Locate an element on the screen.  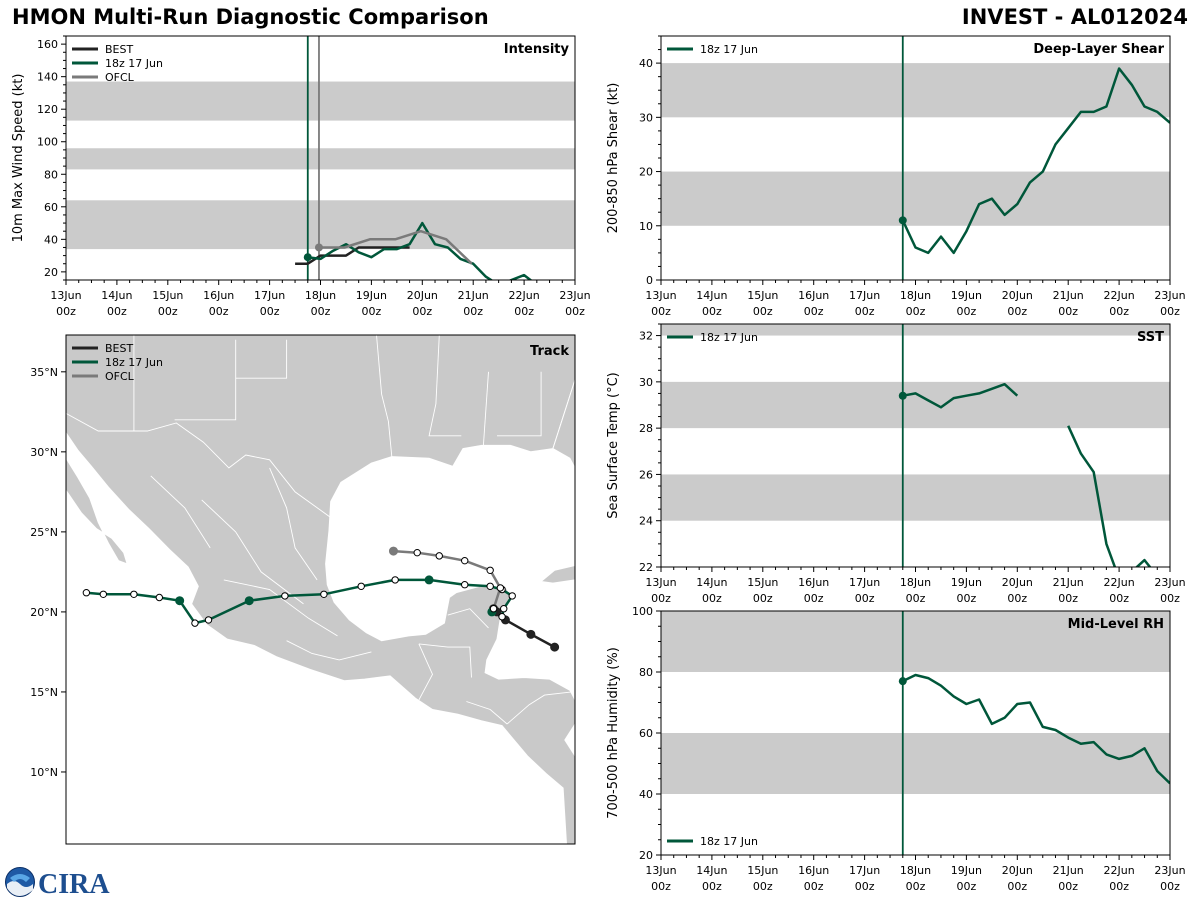
shear-ytick-label: 10 is located at coordinates (646, 226).